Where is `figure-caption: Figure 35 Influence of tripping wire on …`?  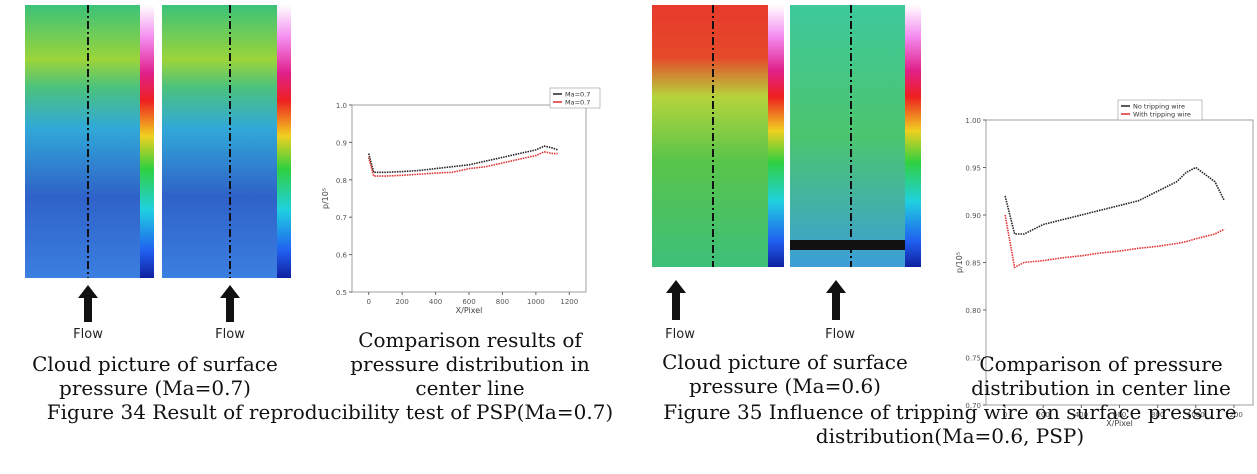 figure-caption: Figure 35 Influence of tripping wire on … is located at coordinates (950, 424).